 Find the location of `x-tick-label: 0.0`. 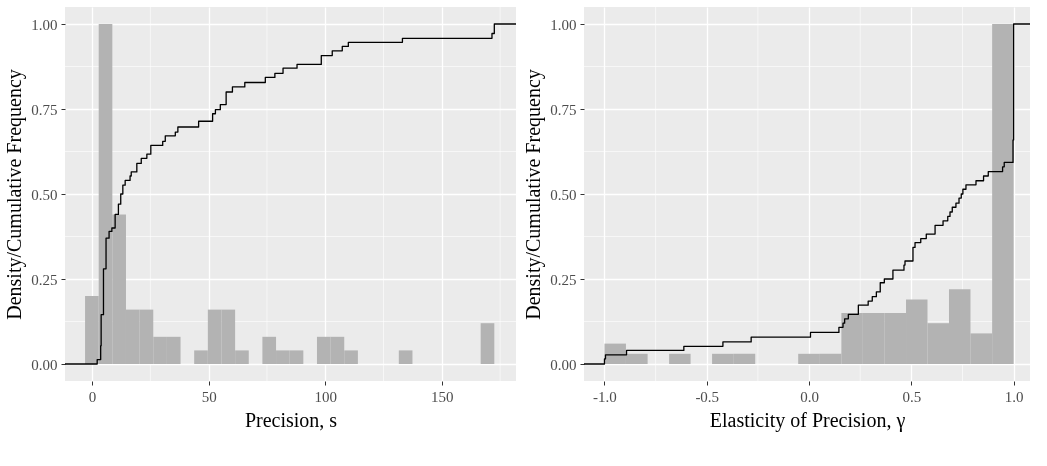

x-tick-label: 0.0 is located at coordinates (809, 396).